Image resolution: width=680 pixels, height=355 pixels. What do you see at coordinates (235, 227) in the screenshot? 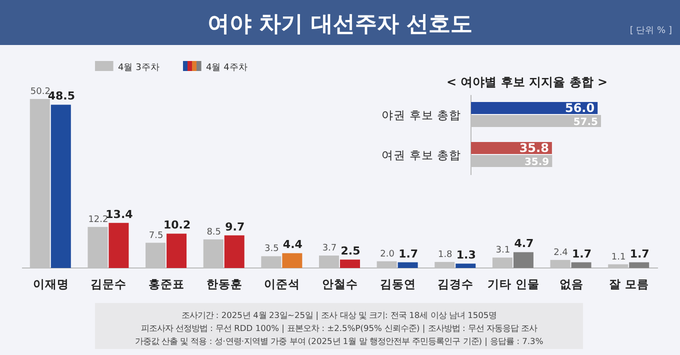
I see `data-label: 9.7` at bounding box center [235, 227].